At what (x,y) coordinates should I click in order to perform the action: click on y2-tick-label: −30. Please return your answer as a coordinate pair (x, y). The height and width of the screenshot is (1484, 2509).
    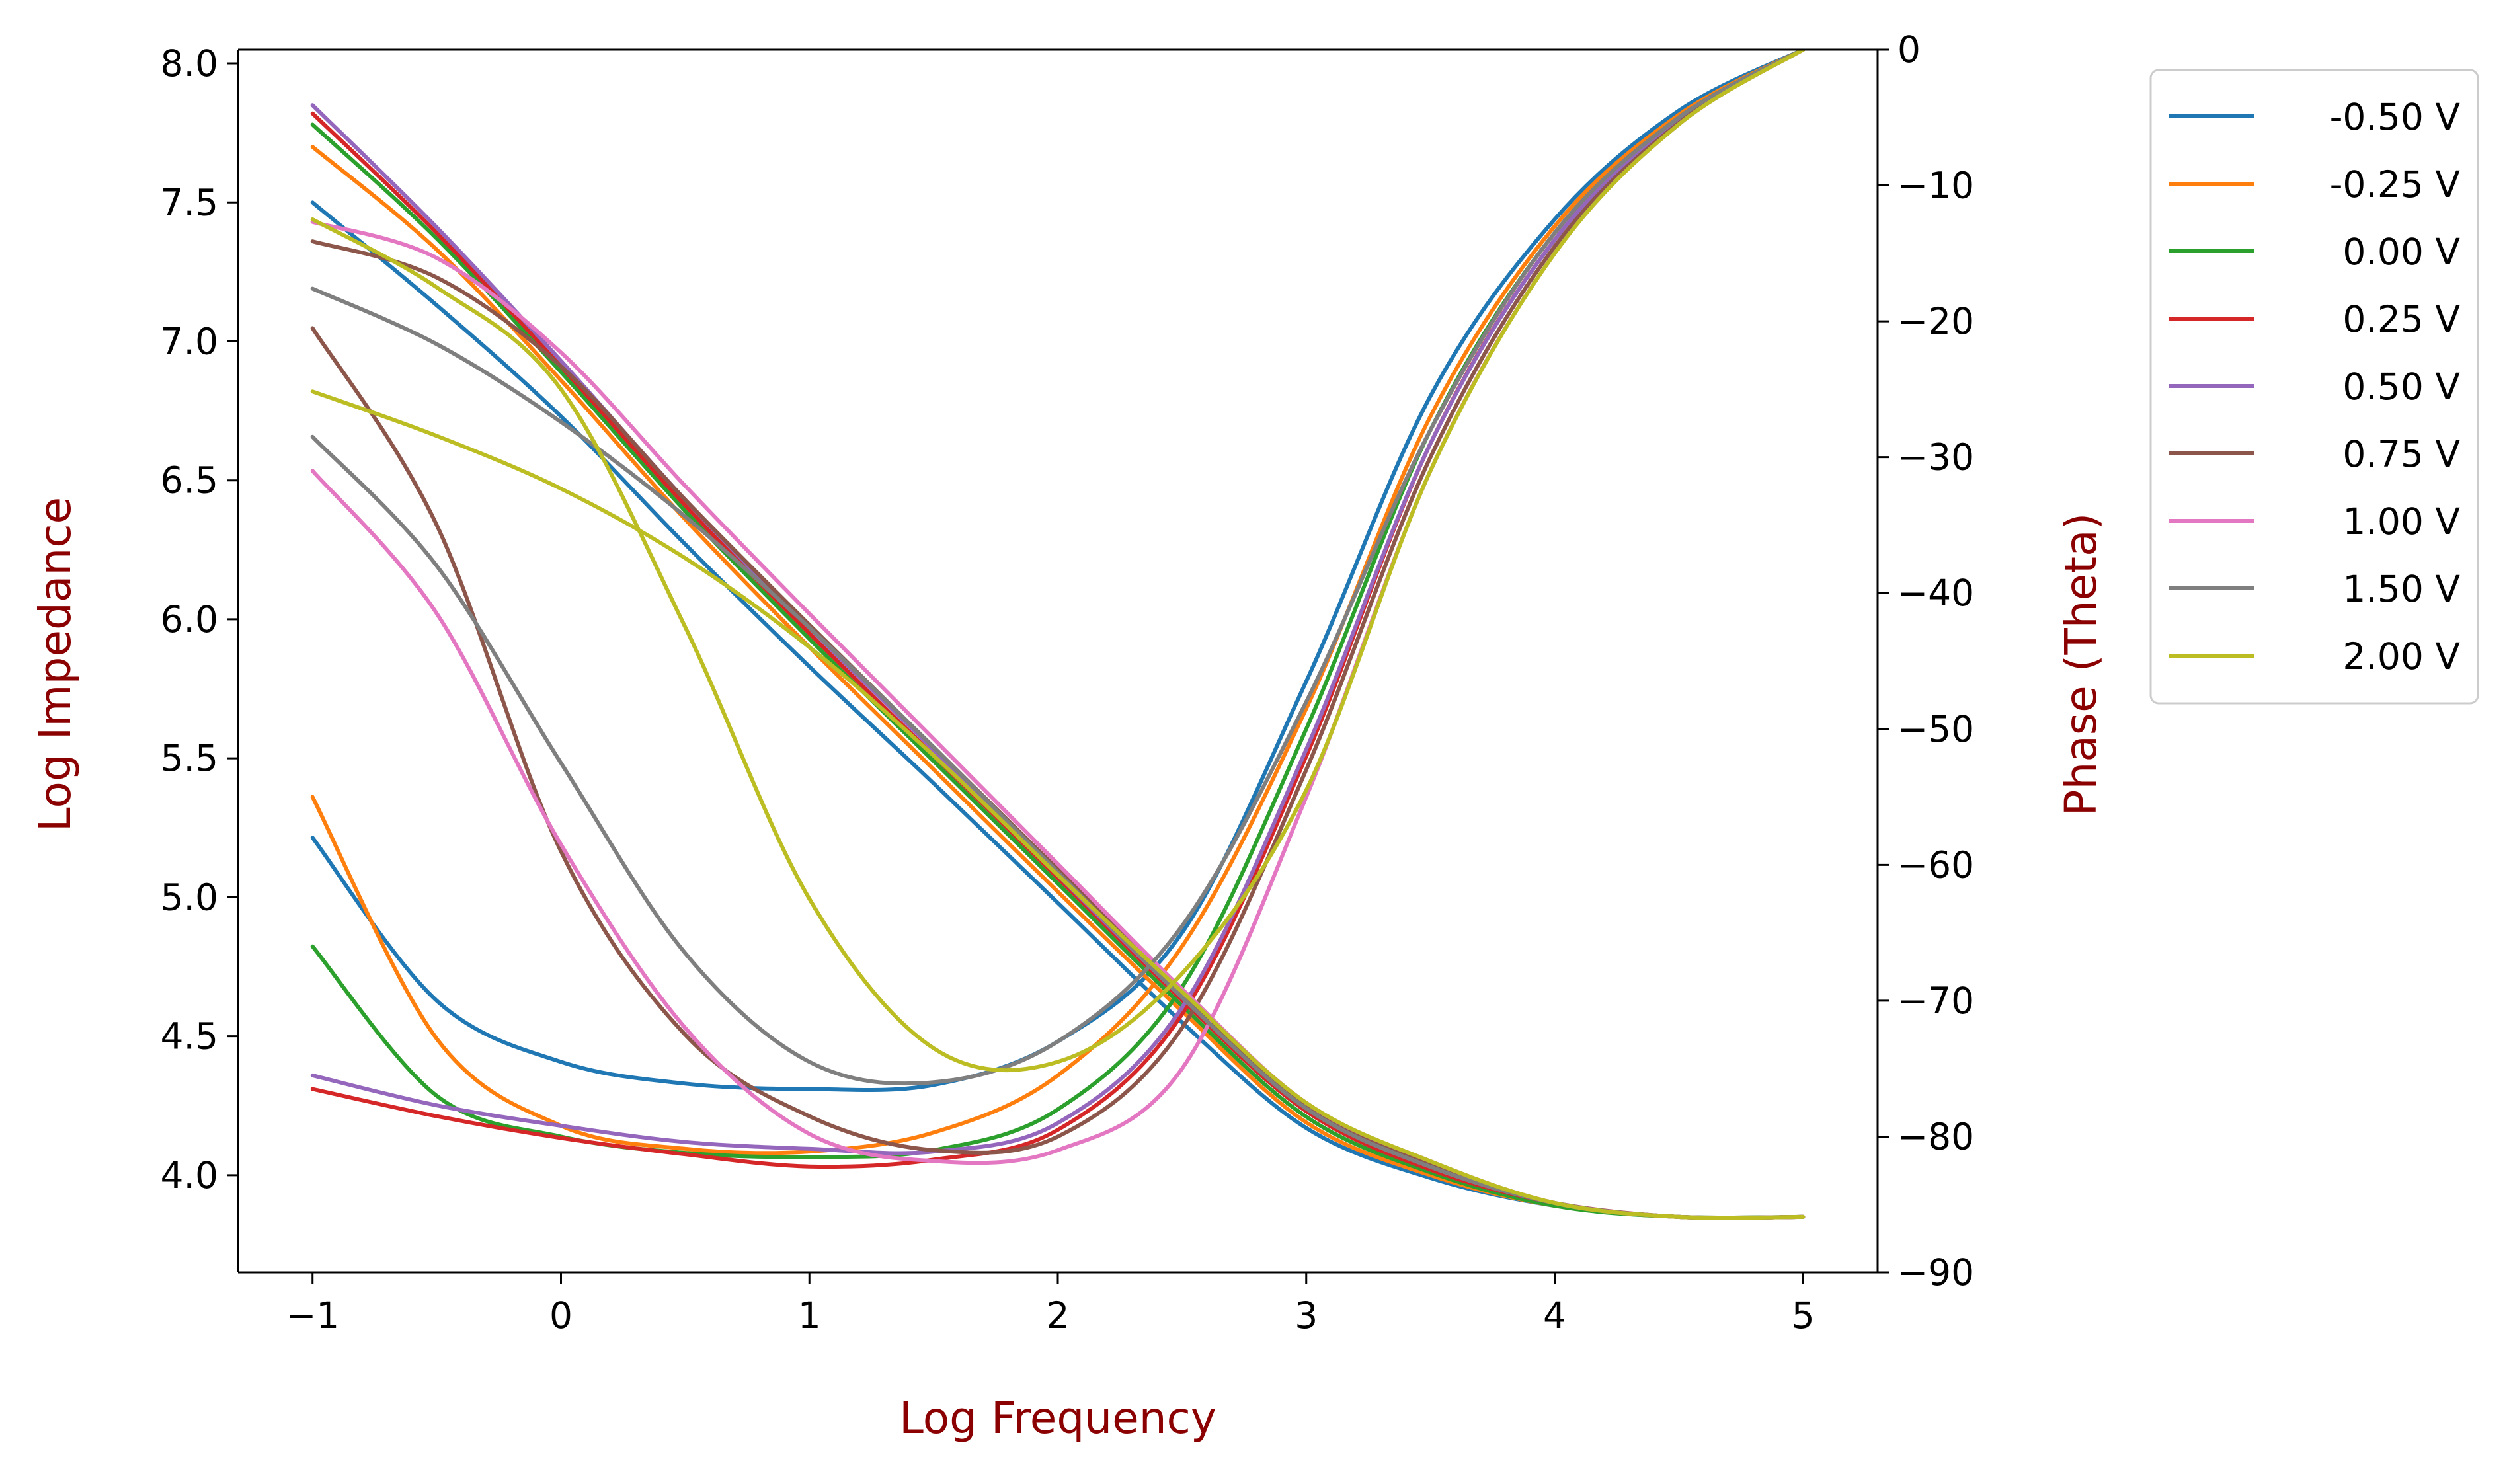
    Looking at the image, I should click on (1935, 458).